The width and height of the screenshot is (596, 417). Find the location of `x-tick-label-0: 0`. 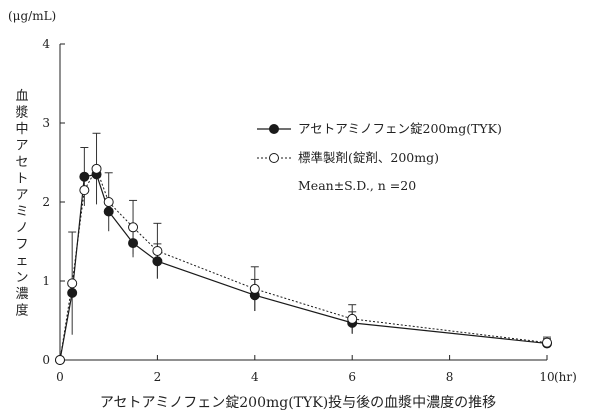

x-tick-label-0: 0 is located at coordinates (60, 377).